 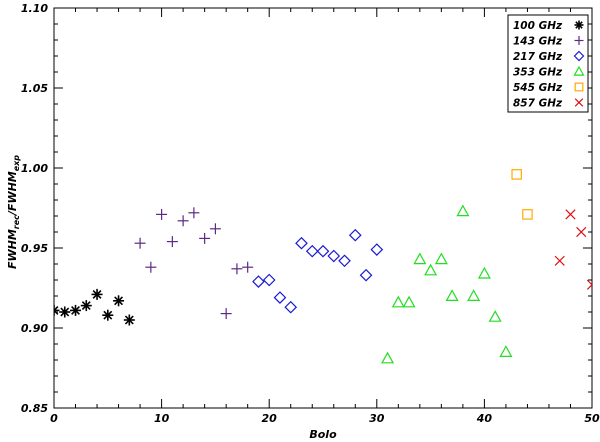 I want to click on legend-marker-545-ghz, so click(x=579, y=87).